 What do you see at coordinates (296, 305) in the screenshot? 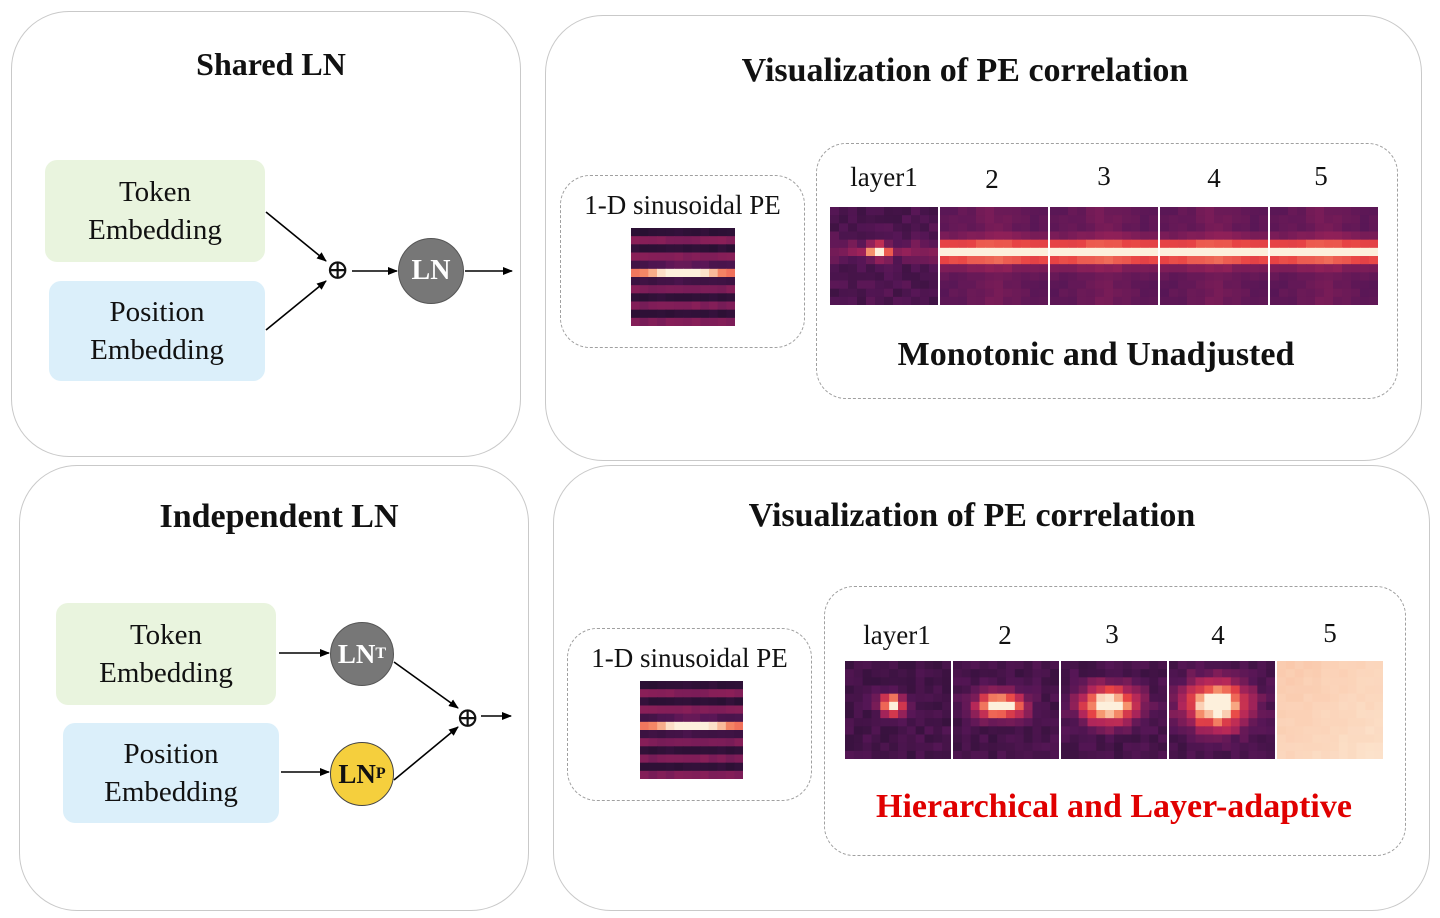
I see `arrow-position-to-add` at bounding box center [296, 305].